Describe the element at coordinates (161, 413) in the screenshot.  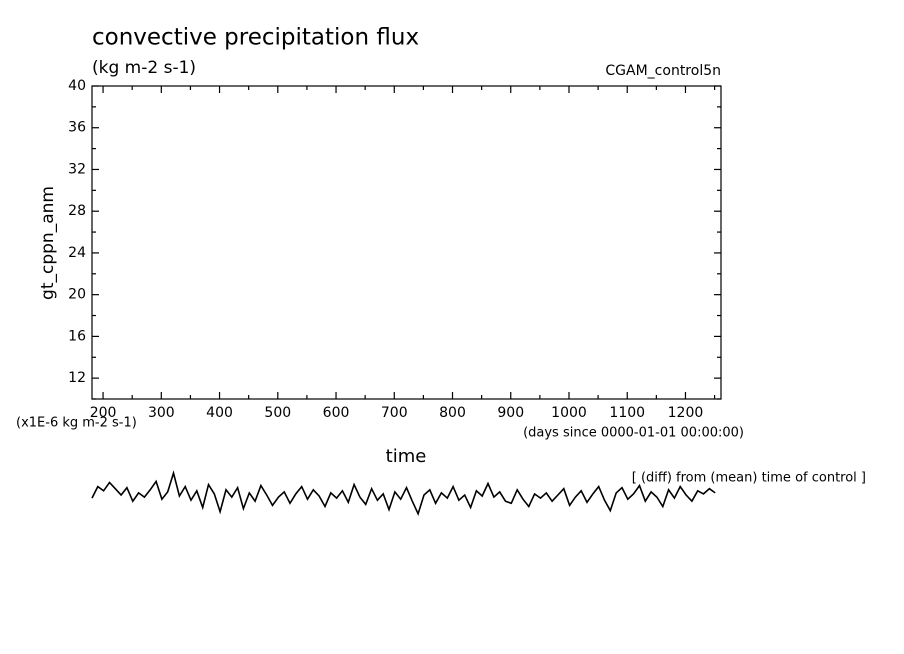
I see `x-tick-label: 300` at that location.